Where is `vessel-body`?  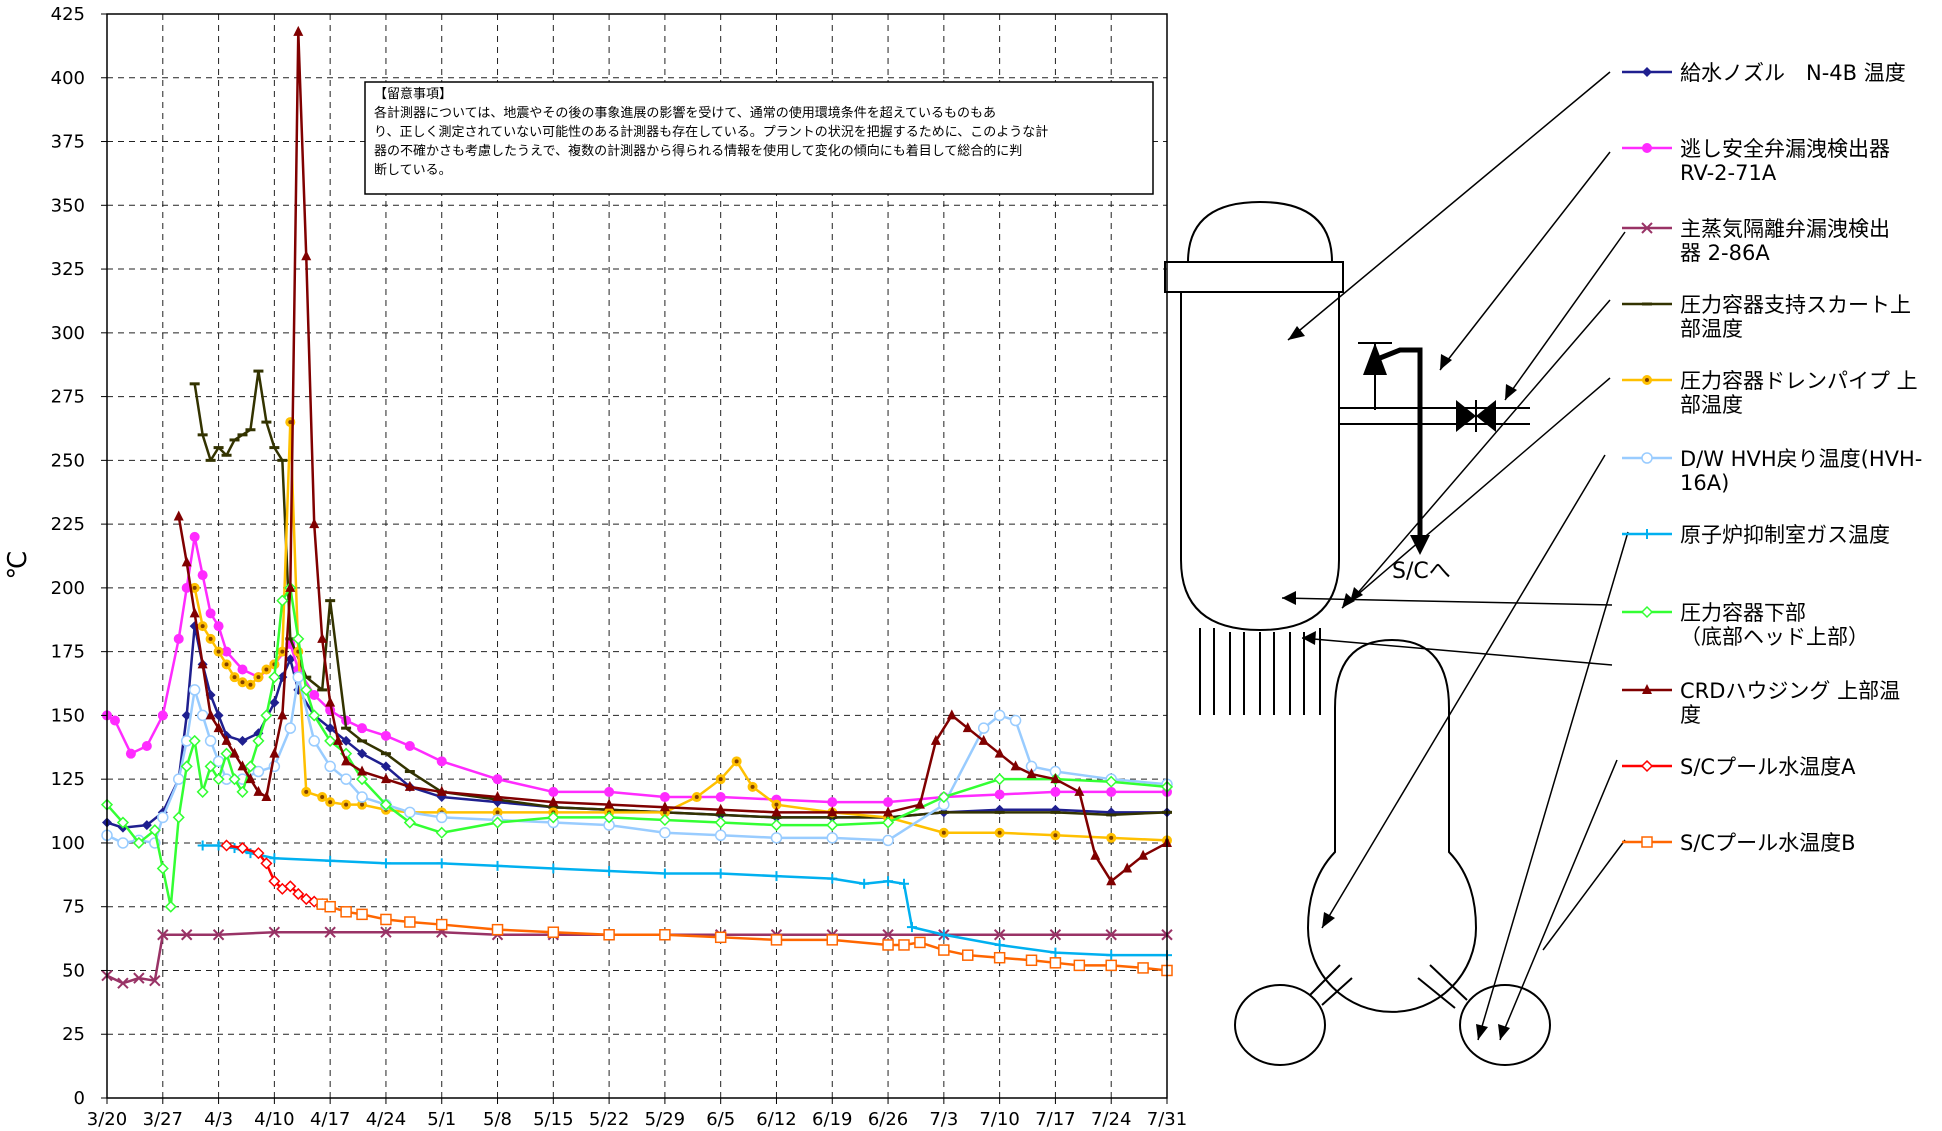
vessel-body is located at coordinates (1260, 462).